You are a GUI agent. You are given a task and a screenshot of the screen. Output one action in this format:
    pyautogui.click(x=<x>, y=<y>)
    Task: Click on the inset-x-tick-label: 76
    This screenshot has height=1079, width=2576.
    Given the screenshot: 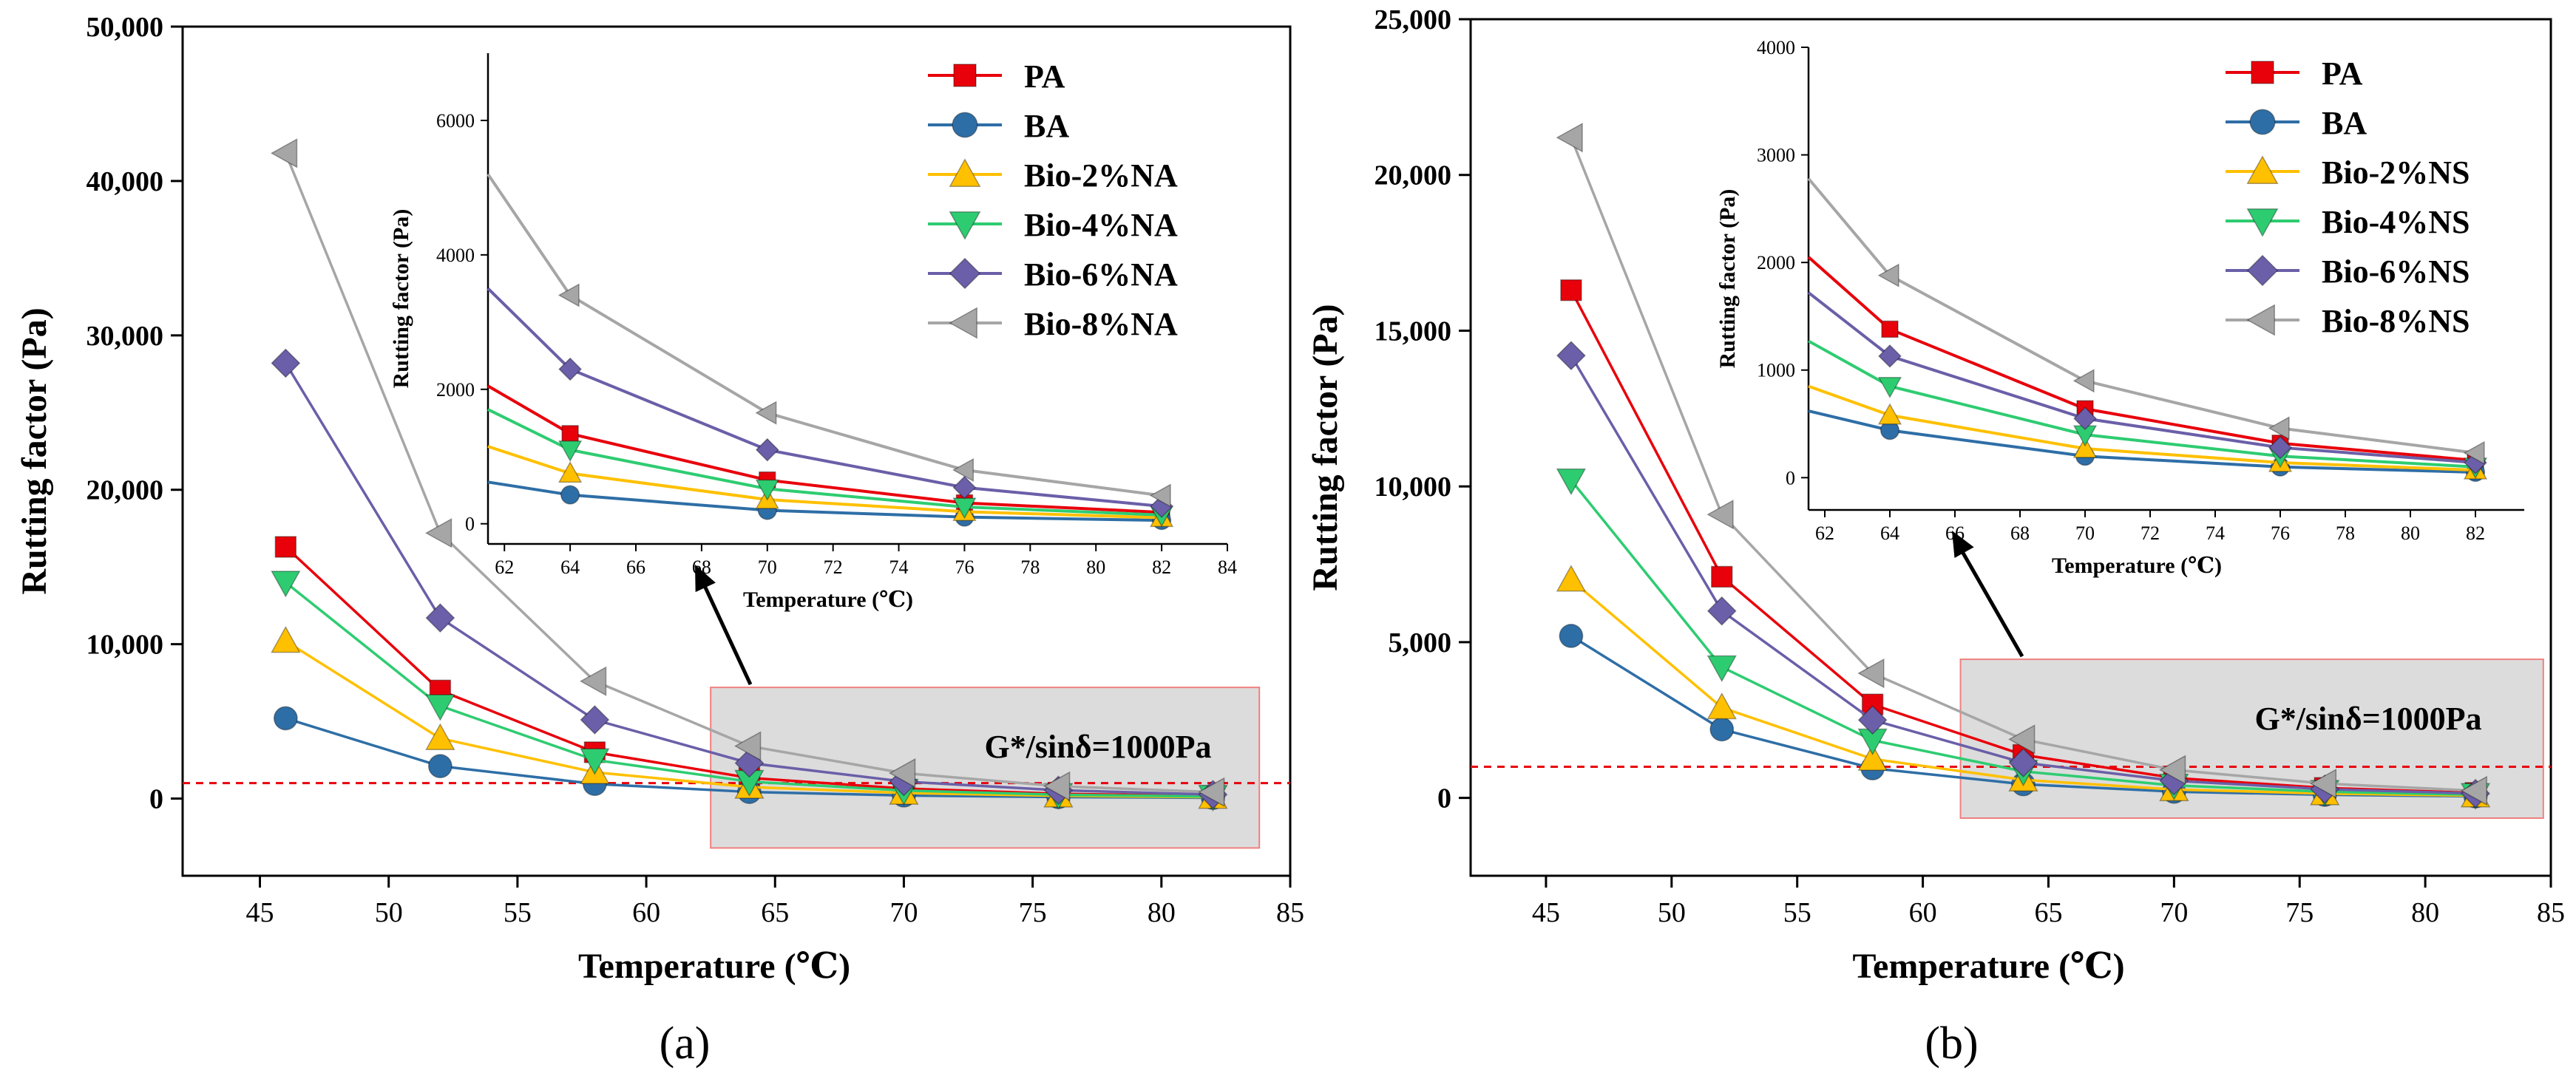 What is the action you would take?
    pyautogui.click(x=964, y=567)
    